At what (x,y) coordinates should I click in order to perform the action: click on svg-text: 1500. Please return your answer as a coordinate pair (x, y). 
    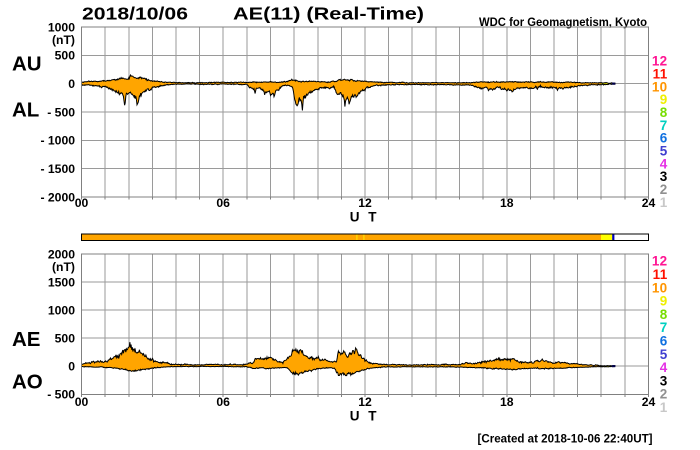
    Looking at the image, I should click on (61, 282).